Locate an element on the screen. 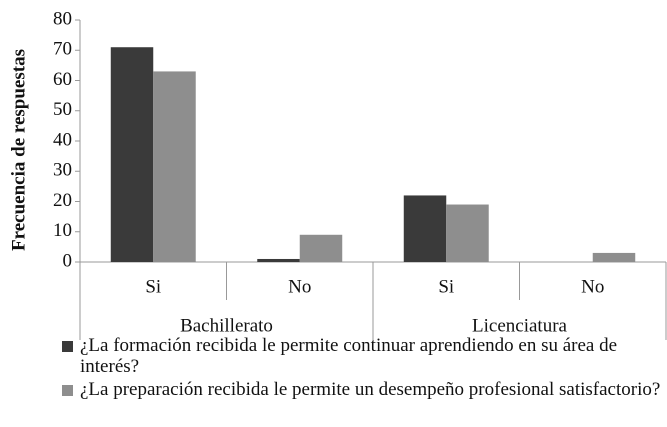 This screenshot has width=667, height=427. group-label: Licenciatura is located at coordinates (520, 325).